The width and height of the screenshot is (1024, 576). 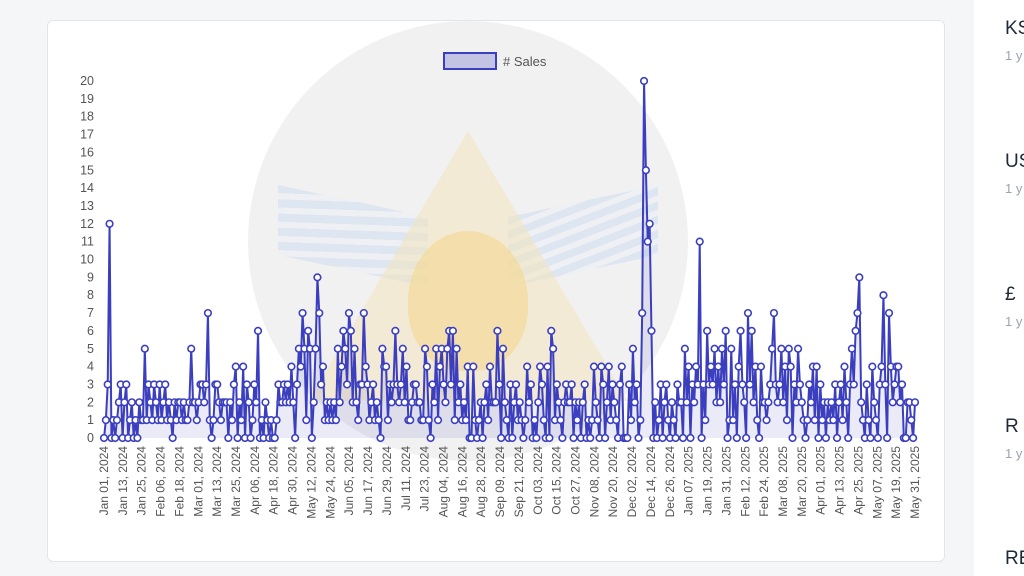 I want to click on x-tick-label: Apr 06, 2024, so click(x=255, y=480).